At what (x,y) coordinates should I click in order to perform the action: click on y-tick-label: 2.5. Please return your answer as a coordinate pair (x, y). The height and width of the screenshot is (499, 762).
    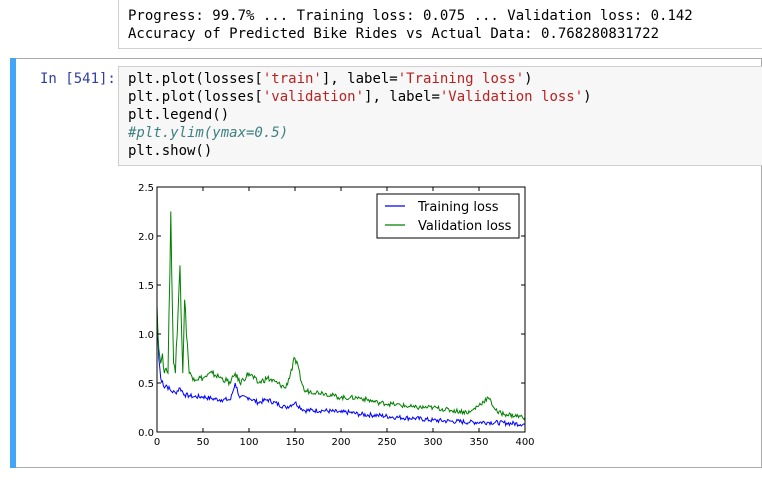
    Looking at the image, I should click on (146, 188).